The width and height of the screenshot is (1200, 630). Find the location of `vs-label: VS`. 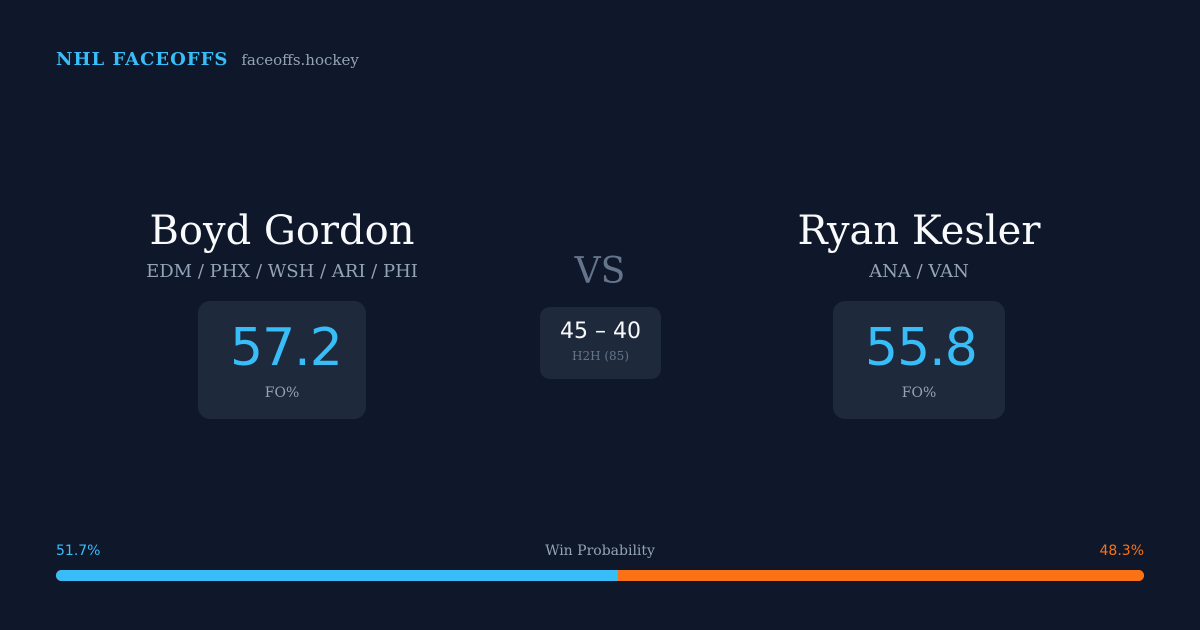

vs-label: VS is located at coordinates (600, 271).